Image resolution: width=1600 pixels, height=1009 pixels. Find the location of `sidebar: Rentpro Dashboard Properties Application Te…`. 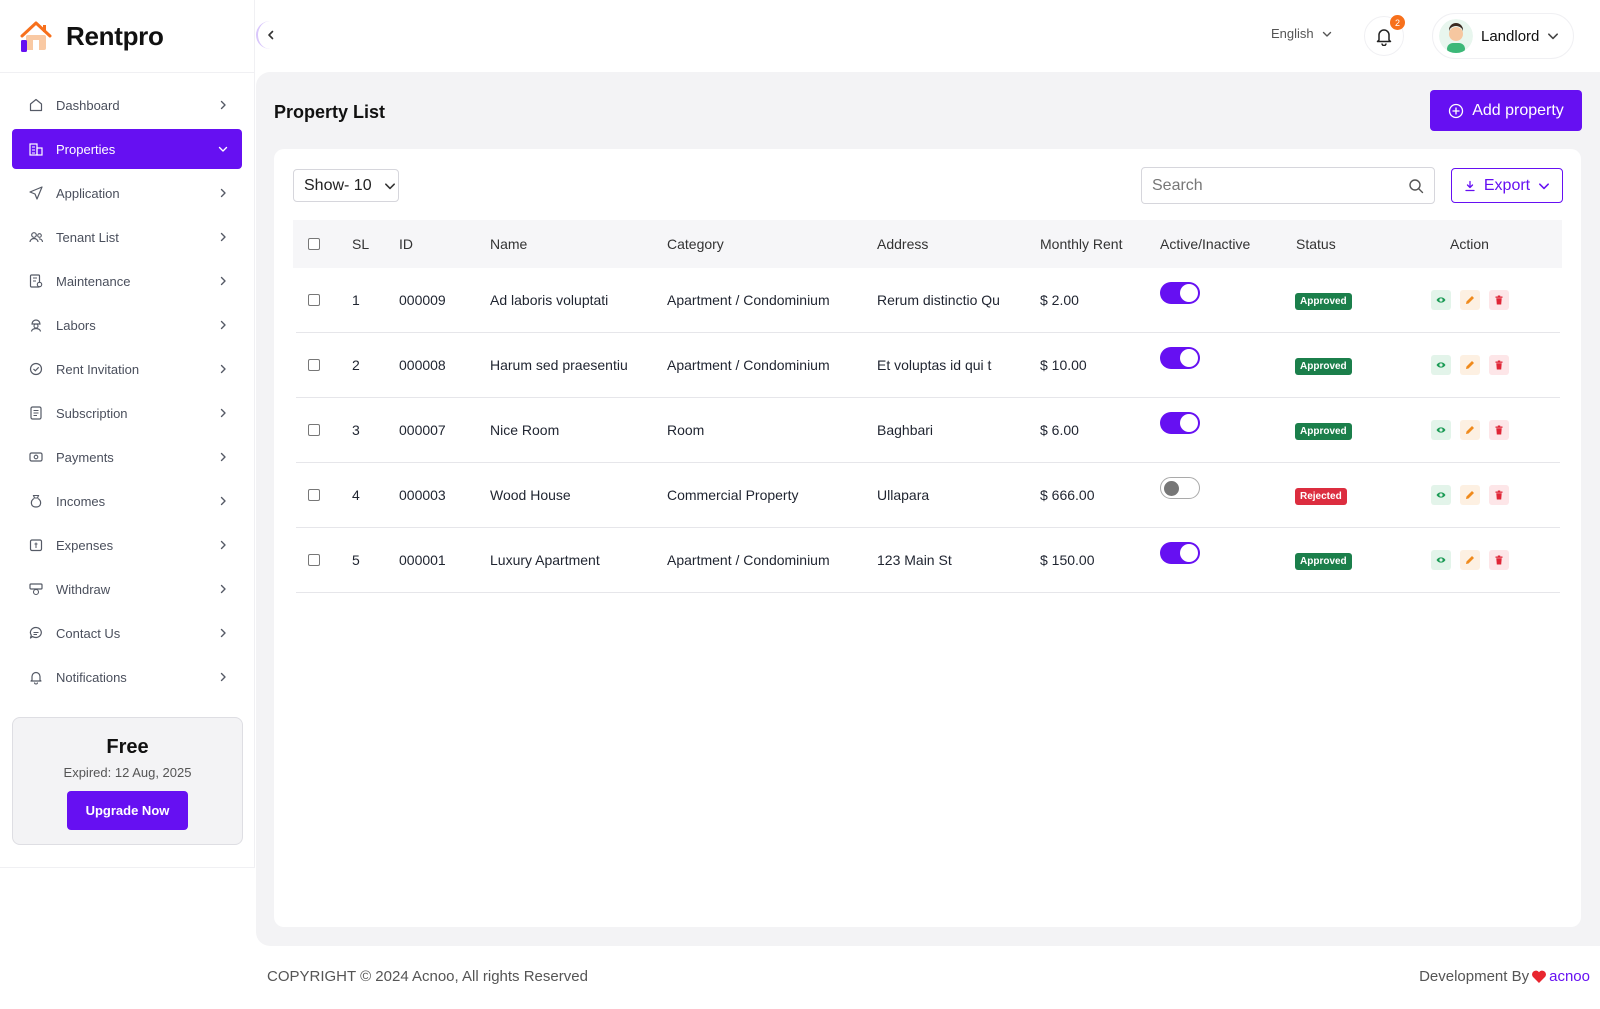

sidebar: Rentpro Dashboard Properties Application Te… is located at coordinates (127, 434).